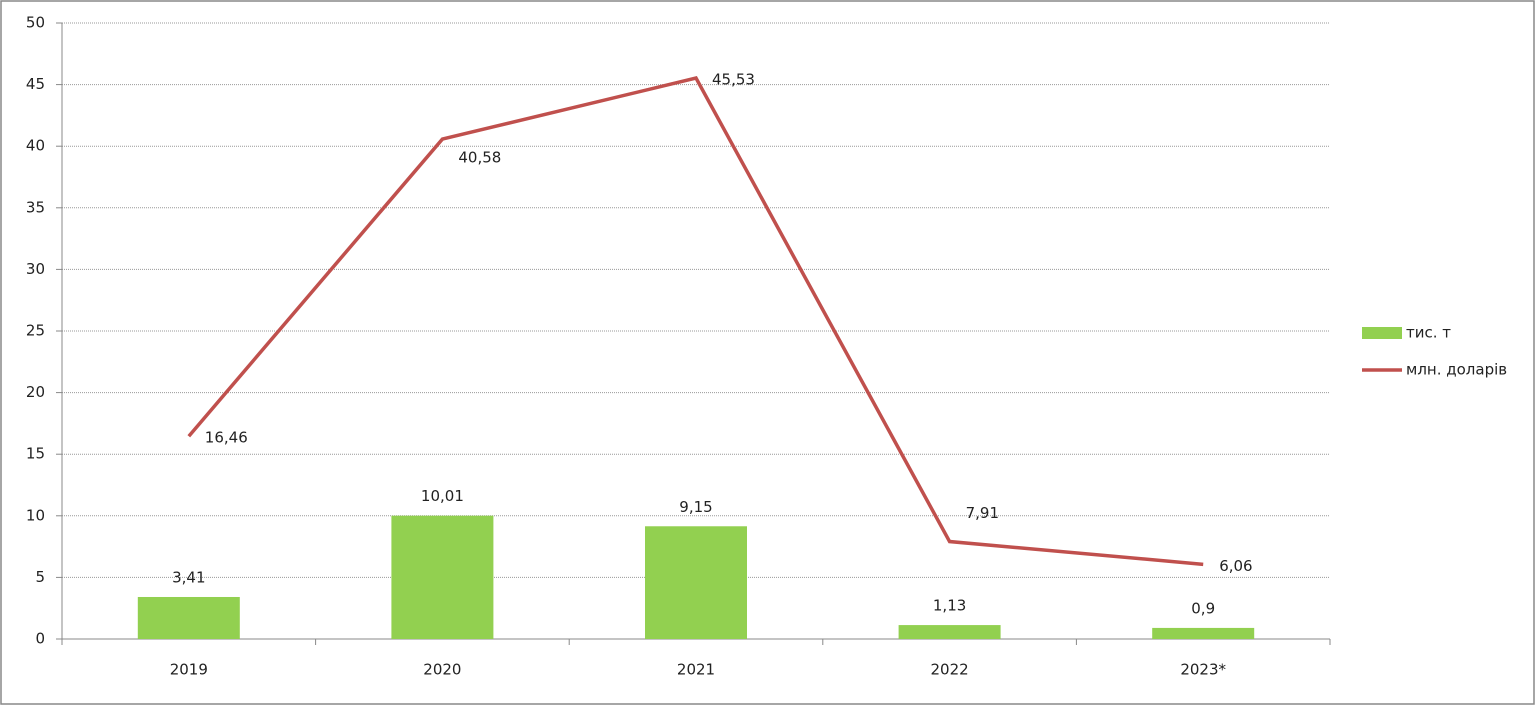 Image resolution: width=1536 pixels, height=706 pixels. What do you see at coordinates (696, 670) in the screenshot?
I see `x-tick-label: 2021` at bounding box center [696, 670].